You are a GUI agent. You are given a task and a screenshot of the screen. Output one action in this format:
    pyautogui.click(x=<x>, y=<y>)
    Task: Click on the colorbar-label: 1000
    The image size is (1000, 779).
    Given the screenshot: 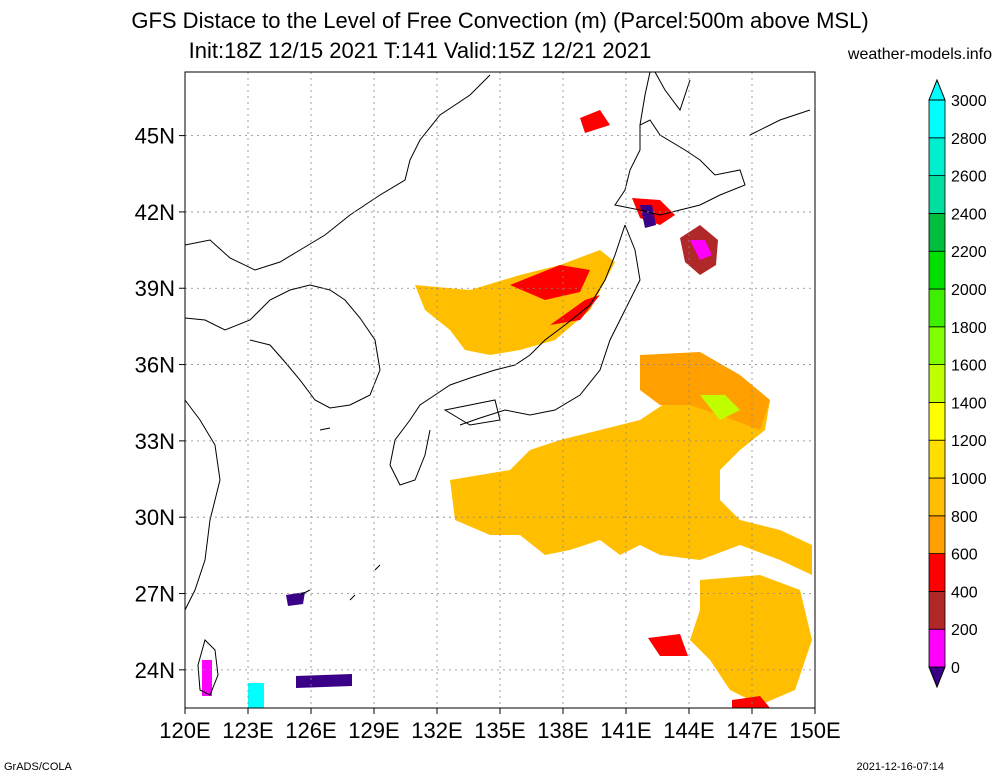 What is the action you would take?
    pyautogui.click(x=969, y=479)
    